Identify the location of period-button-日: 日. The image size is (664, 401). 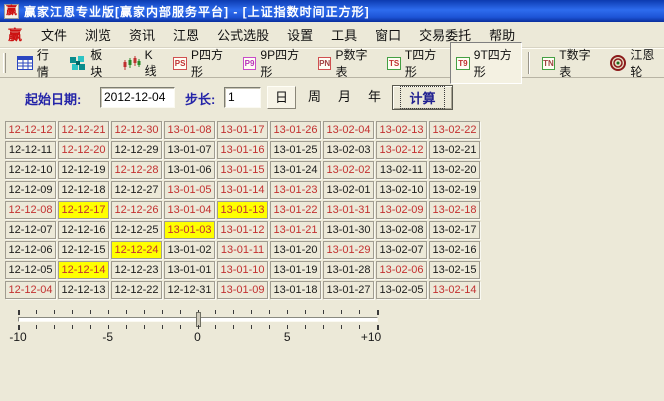
(281, 97).